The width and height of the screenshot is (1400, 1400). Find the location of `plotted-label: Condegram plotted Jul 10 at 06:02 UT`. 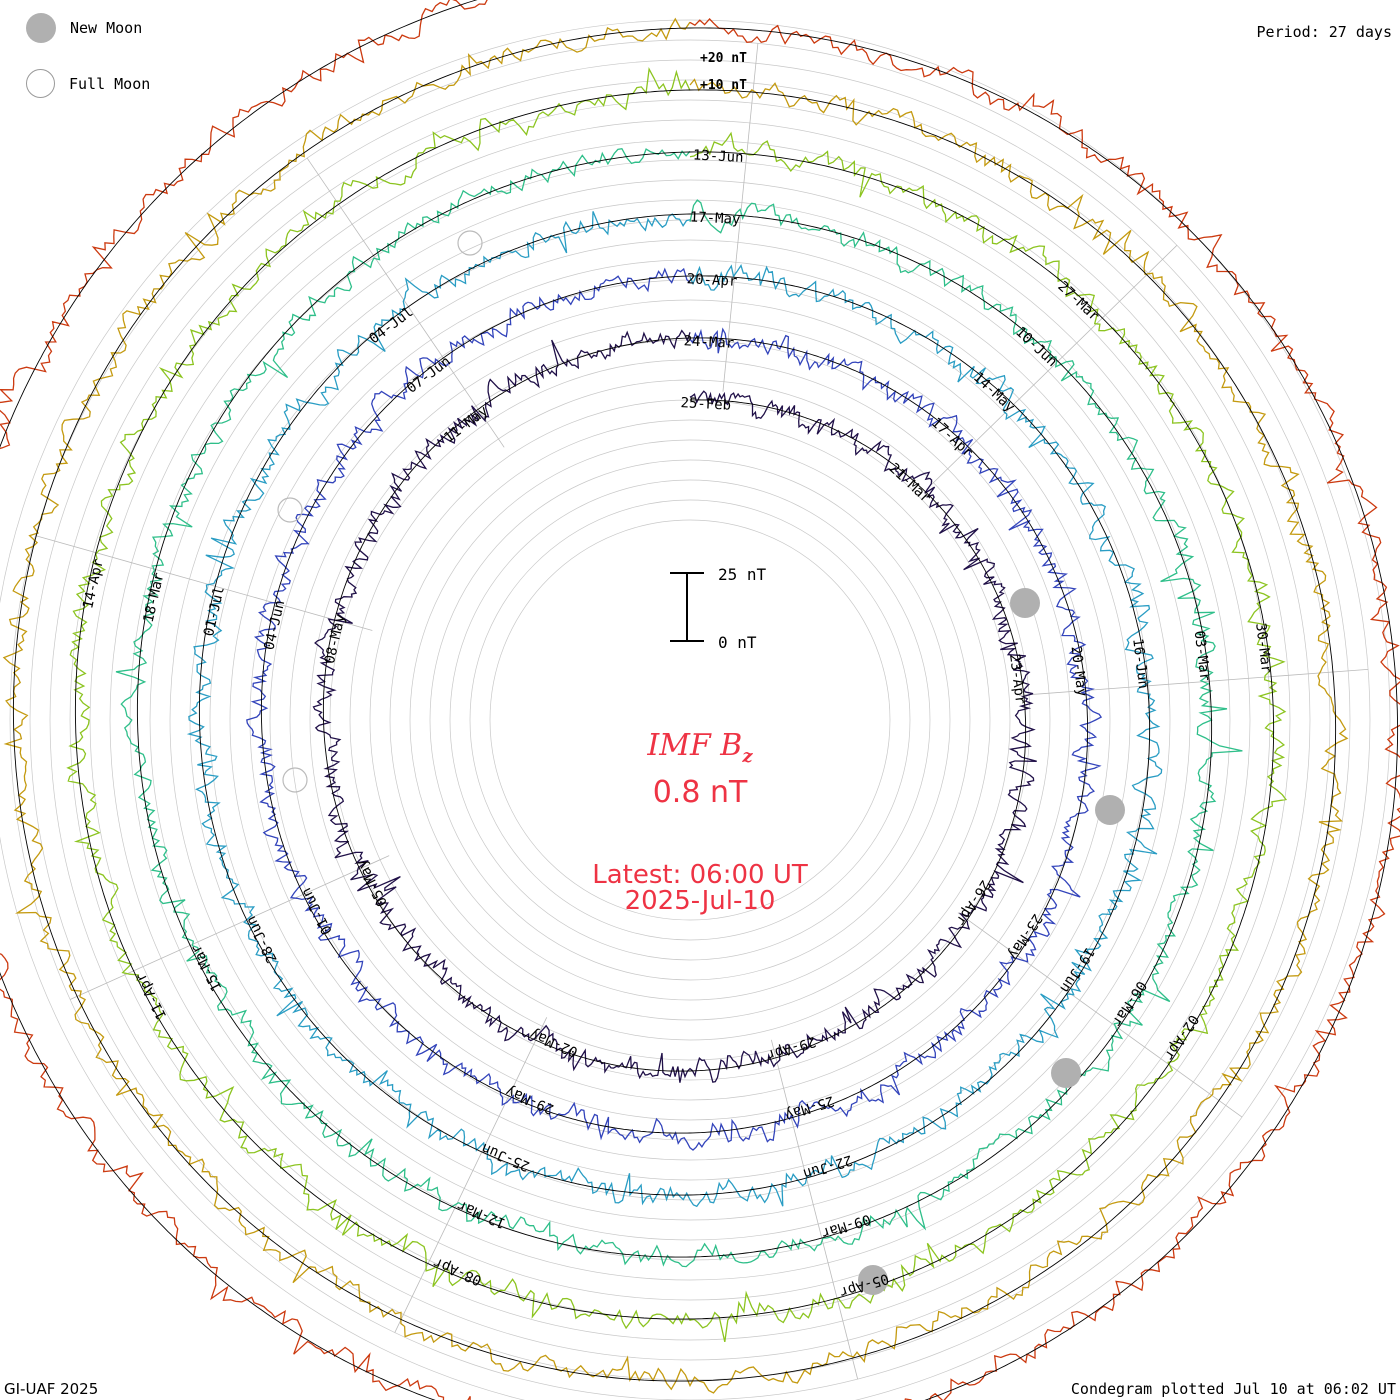

plotted-label: Condegram plotted Jul 10 at 06:02 UT is located at coordinates (1233, 1389).